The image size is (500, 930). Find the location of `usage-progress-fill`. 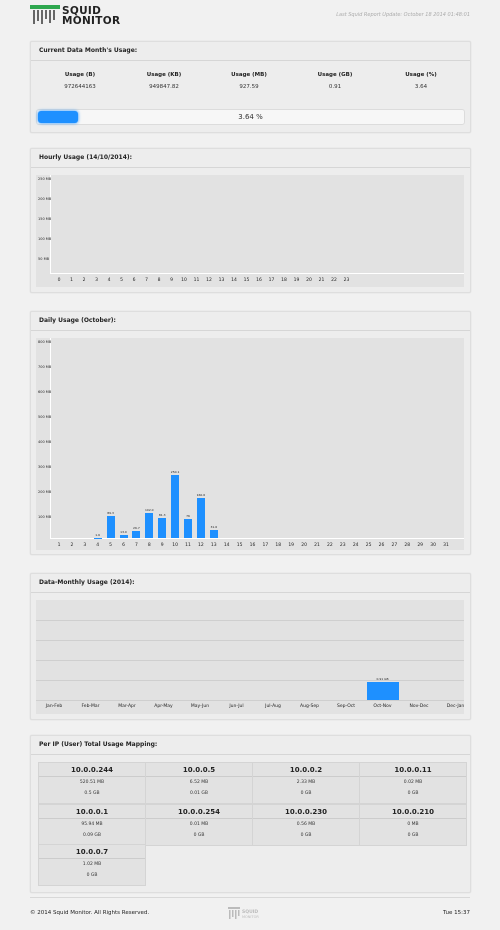

usage-progress-fill is located at coordinates (58, 117).